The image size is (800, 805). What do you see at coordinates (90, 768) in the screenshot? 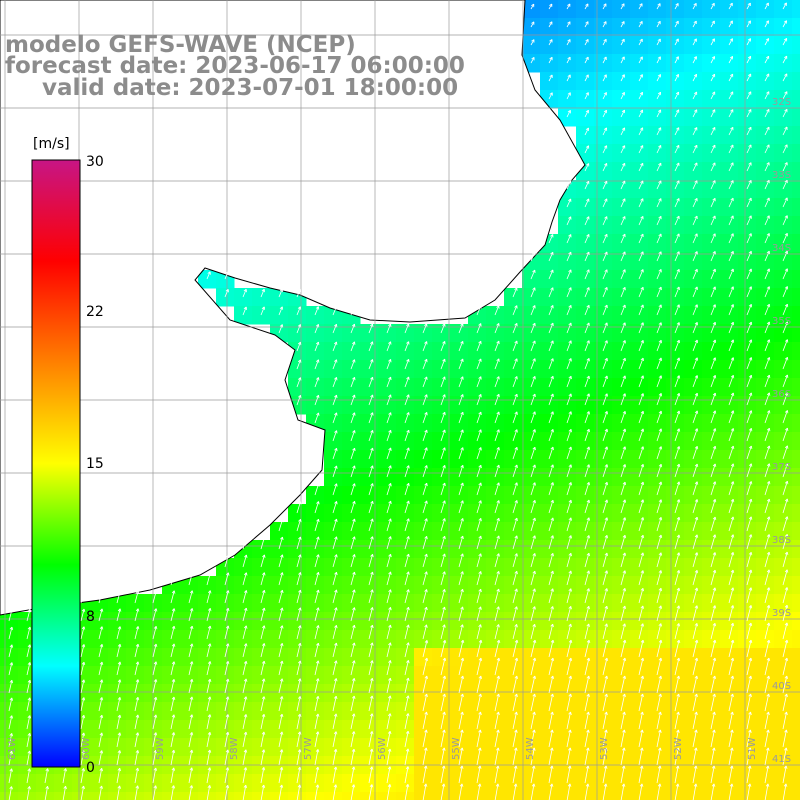
I see `colorbar-tick-0: 0` at bounding box center [90, 768].